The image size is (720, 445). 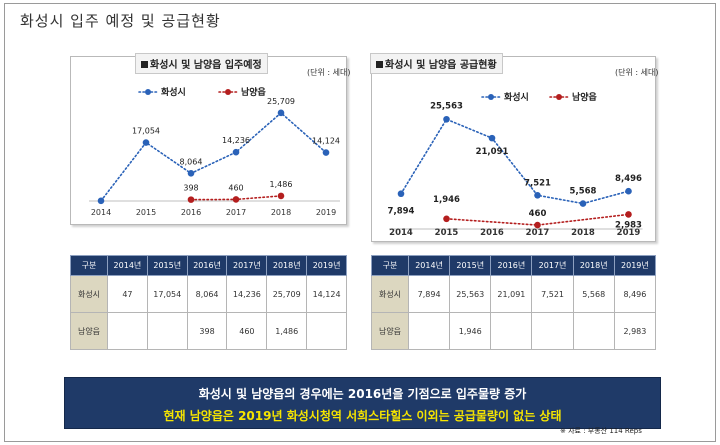 What do you see at coordinates (127, 294) in the screenshot?
I see `table-cell: 47` at bounding box center [127, 294].